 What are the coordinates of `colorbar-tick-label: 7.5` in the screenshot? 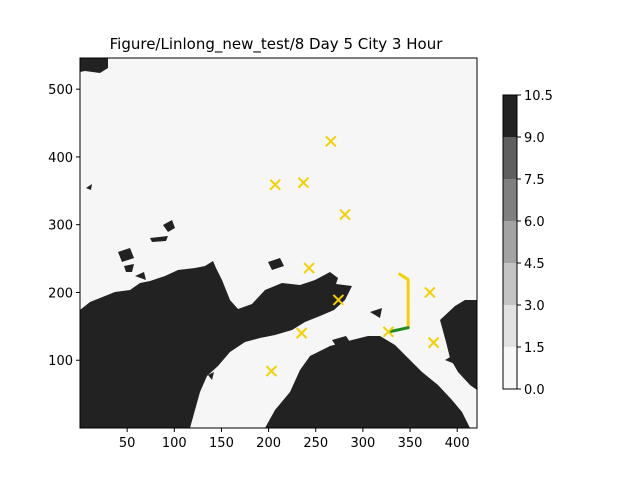 It's located at (534, 180).